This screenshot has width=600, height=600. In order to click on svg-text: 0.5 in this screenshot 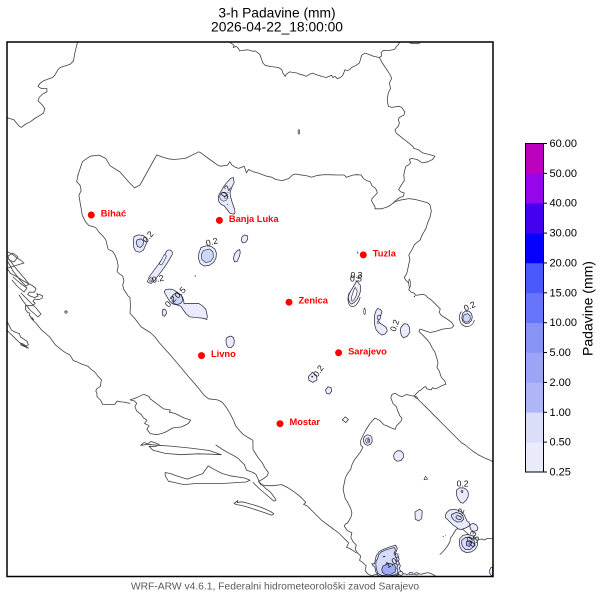, I will do `click(356, 278)`.